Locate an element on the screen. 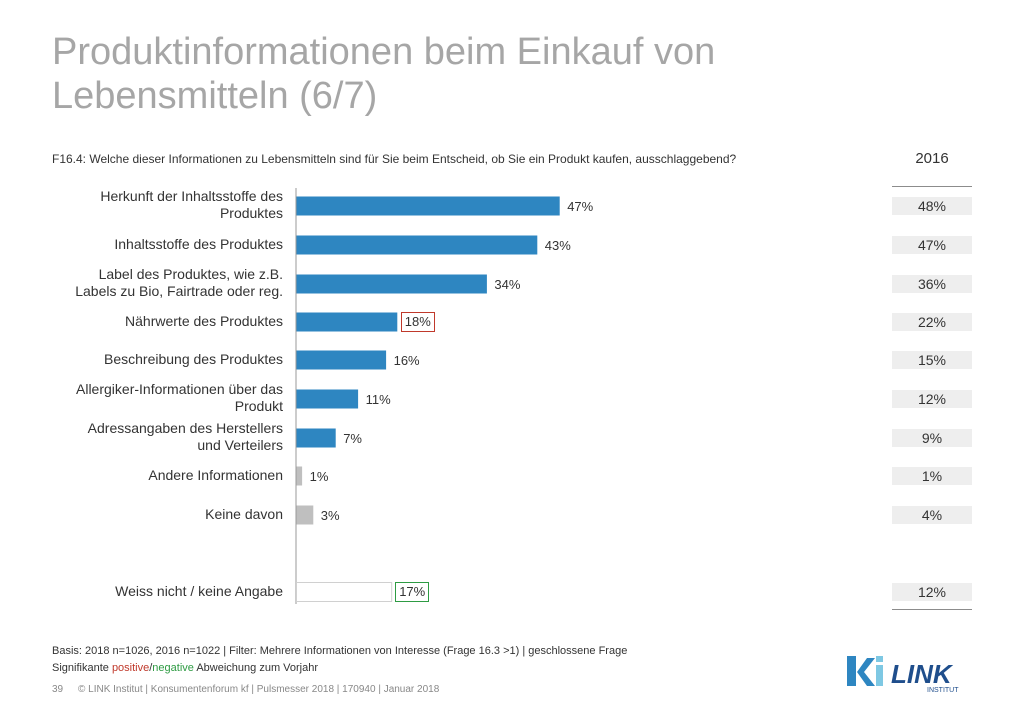 This screenshot has width=1024, height=709. significance-suffix: Abweichung zum Vorjahr is located at coordinates (256, 668).